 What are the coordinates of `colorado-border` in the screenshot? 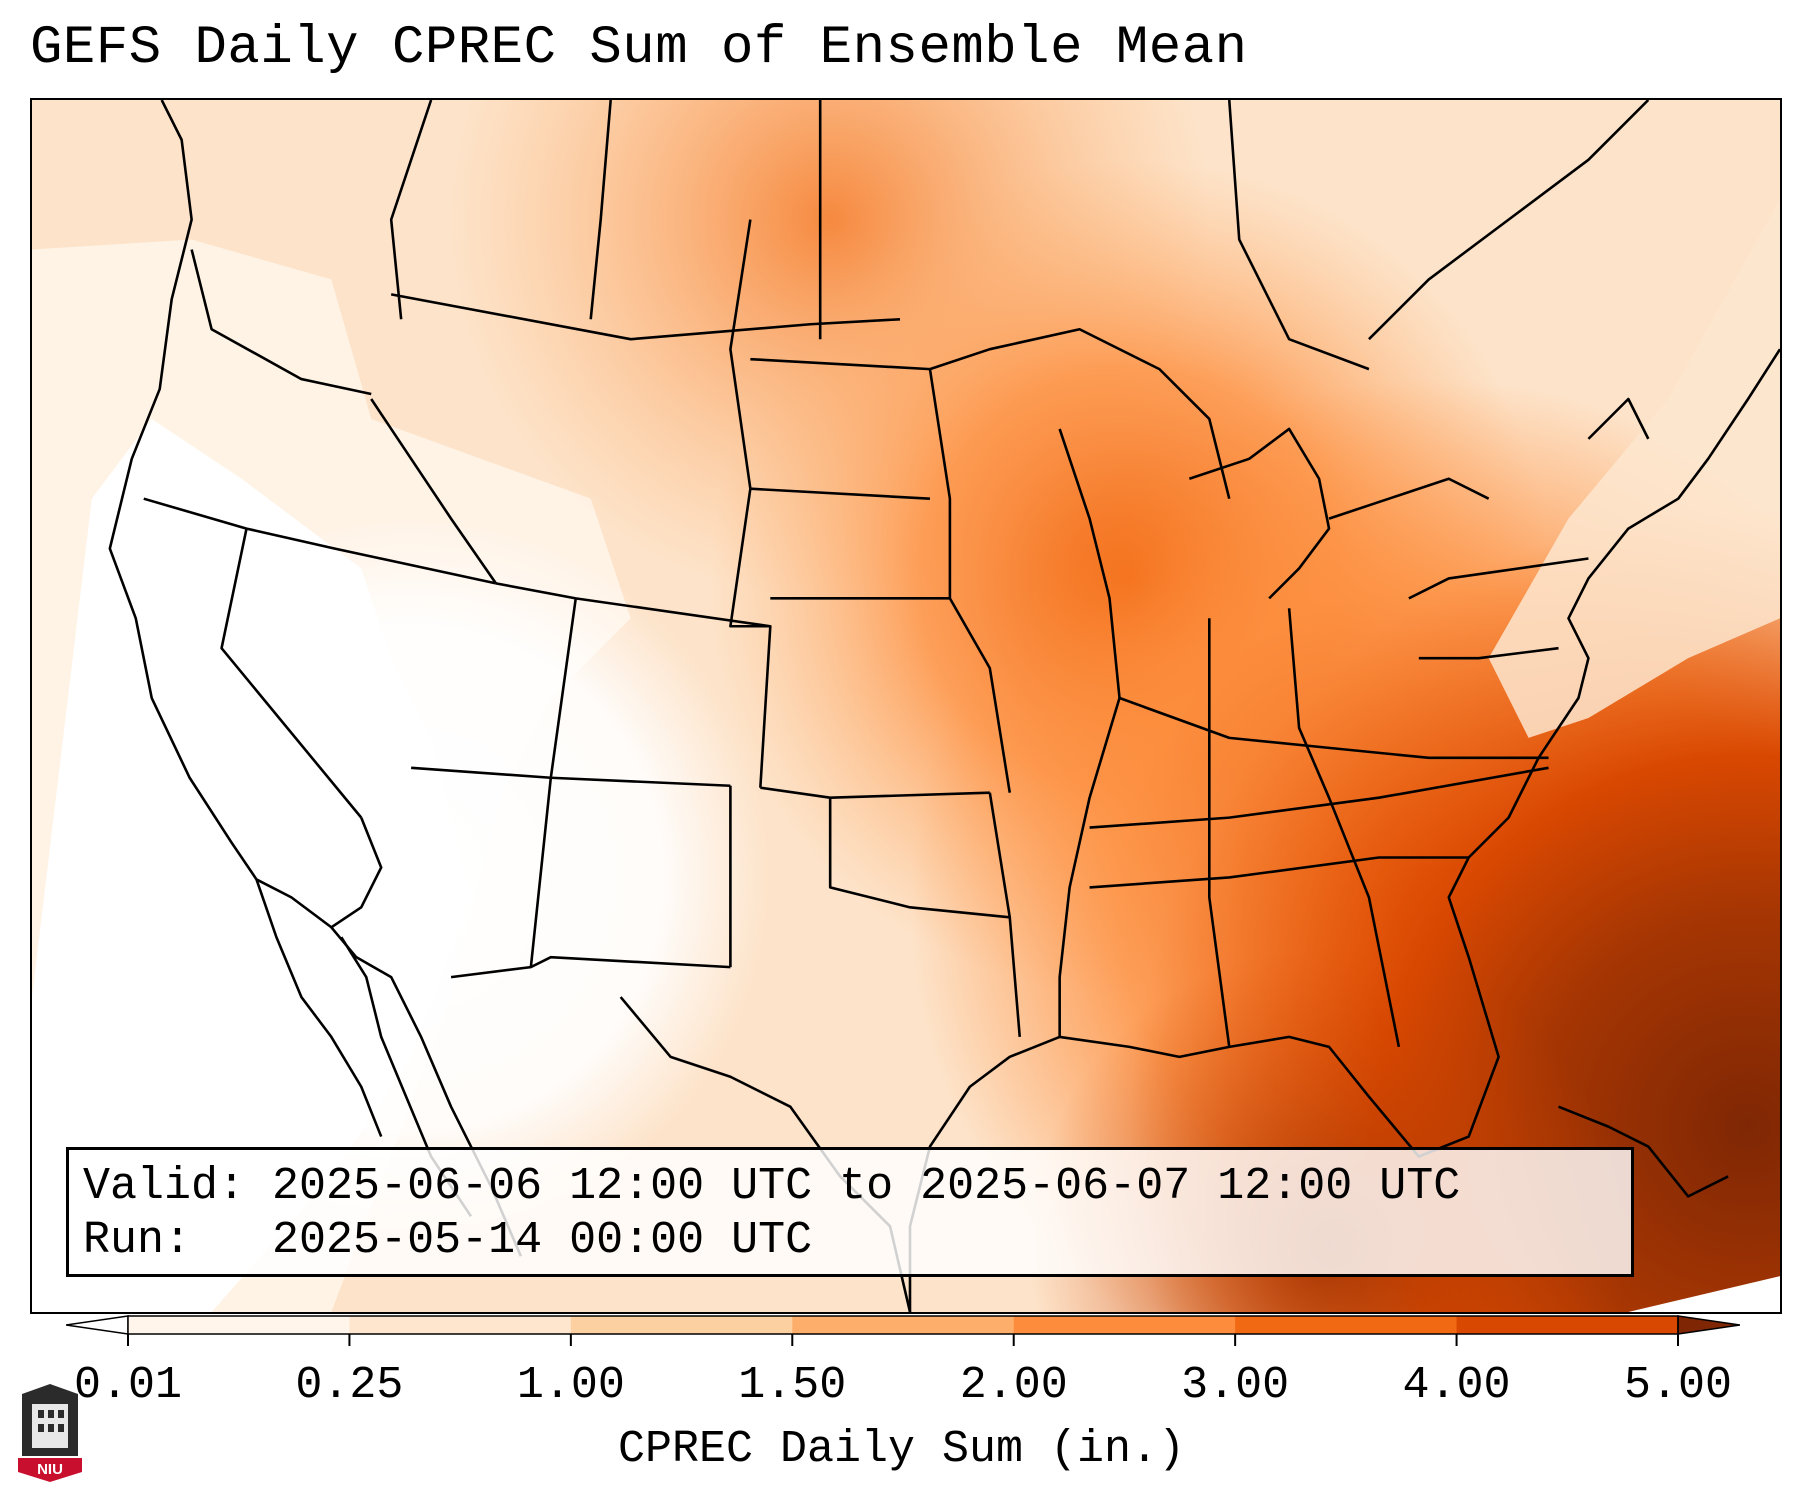 It's located at (750, 638).